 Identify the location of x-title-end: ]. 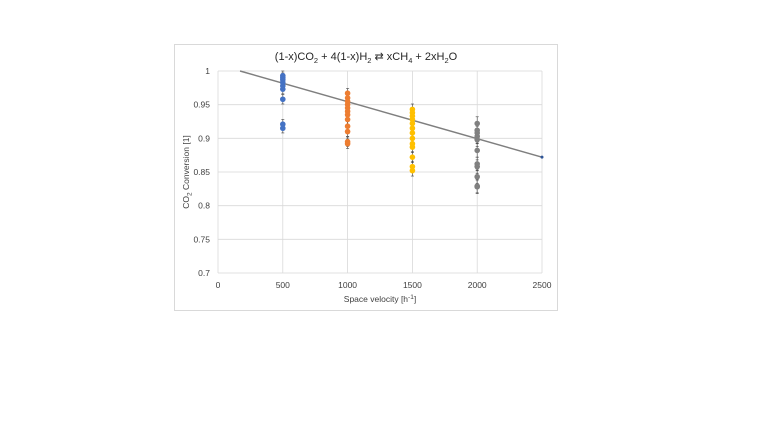
(415, 299).